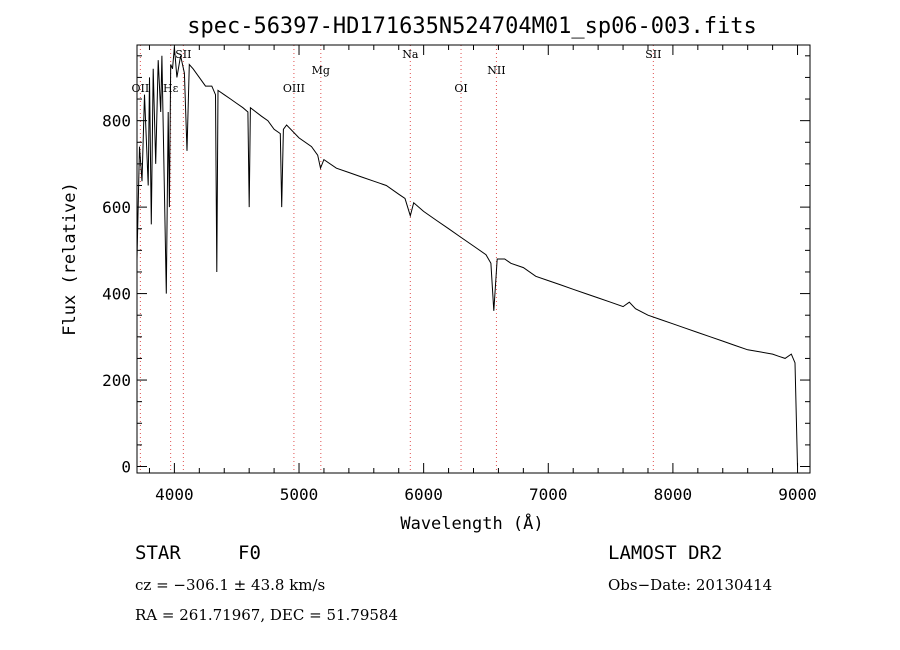 This screenshot has width=900, height=650. I want to click on x-tick-label: 8000, so click(673, 494).